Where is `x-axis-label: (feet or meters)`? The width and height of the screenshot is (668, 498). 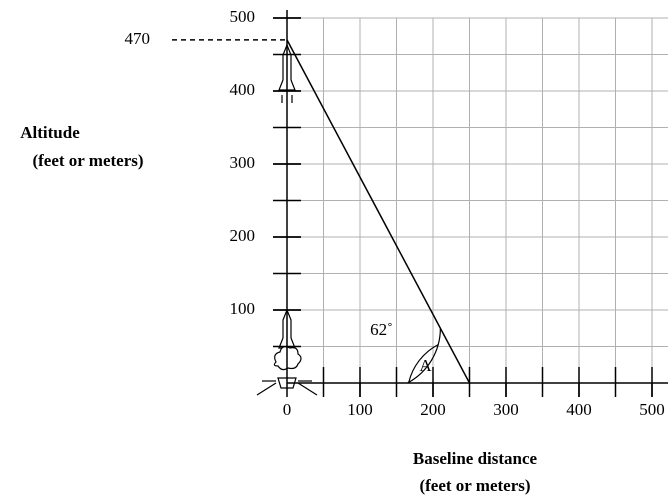
x-axis-label: (feet or meters) is located at coordinates (474, 485).